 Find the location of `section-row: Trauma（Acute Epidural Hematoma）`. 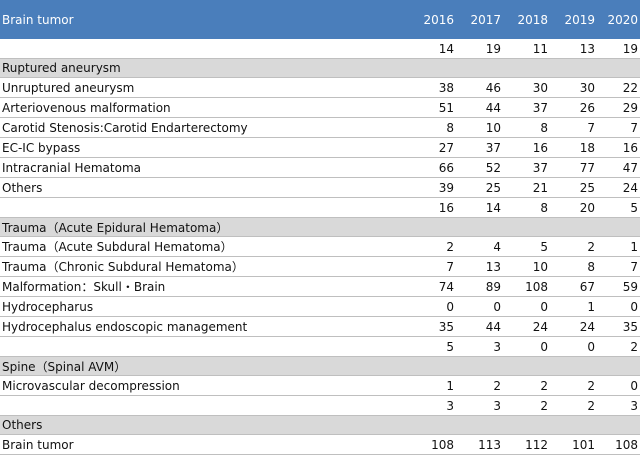

section-row: Trauma（Acute Epidural Hematoma） is located at coordinates (320, 227).